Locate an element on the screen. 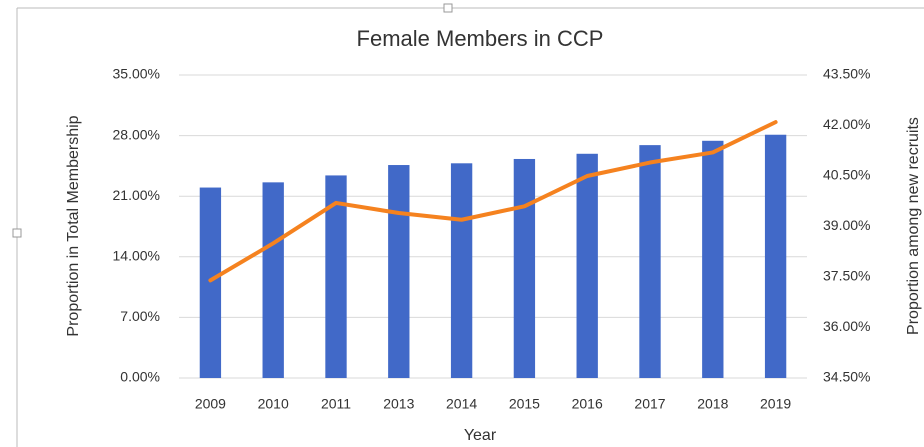 The width and height of the screenshot is (924, 447). y2-tick-label: 36.00% is located at coordinates (846, 326).